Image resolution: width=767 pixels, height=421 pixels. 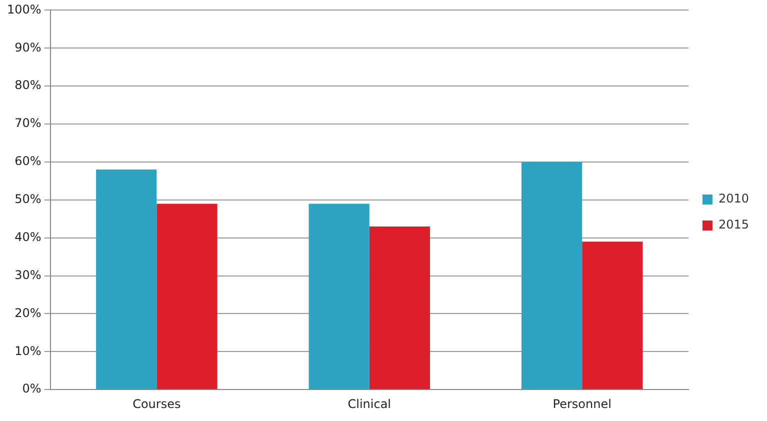 I want to click on y-tick-label: 30%, so click(x=28, y=275).